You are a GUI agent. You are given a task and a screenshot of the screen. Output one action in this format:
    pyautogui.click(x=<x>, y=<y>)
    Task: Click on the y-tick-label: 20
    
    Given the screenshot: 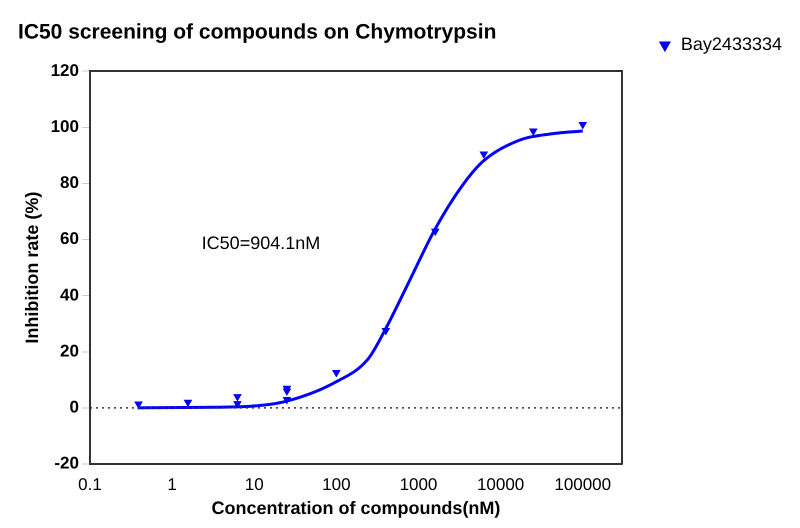 What is the action you would take?
    pyautogui.click(x=69, y=350)
    